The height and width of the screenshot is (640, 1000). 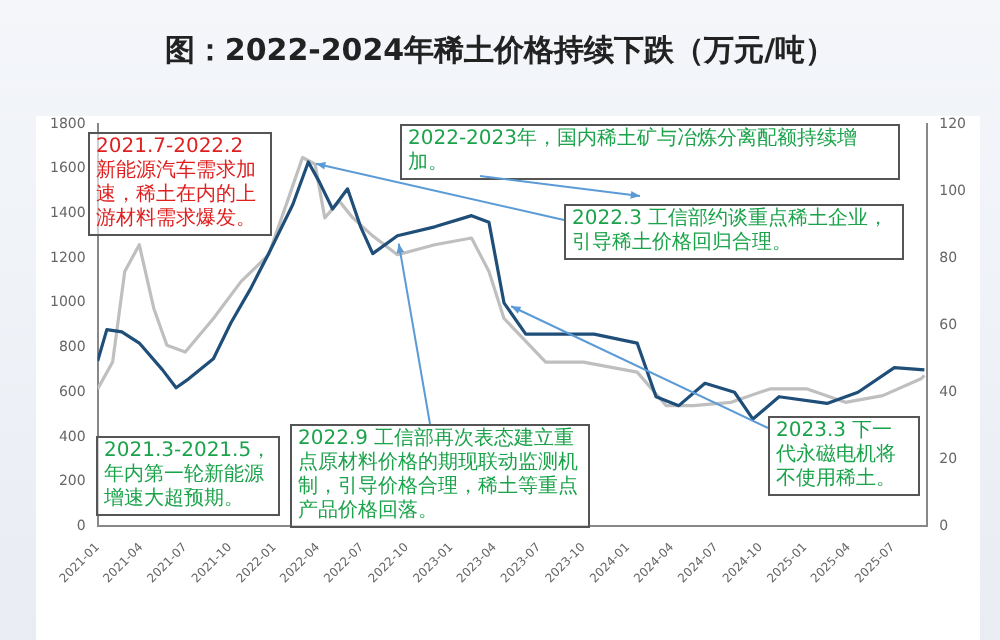 What do you see at coordinates (734, 232) in the screenshot?
I see `annotation: 2022.3 工信部约谈重点稀土企业，引导稀土价格回归合理。` at bounding box center [734, 232].